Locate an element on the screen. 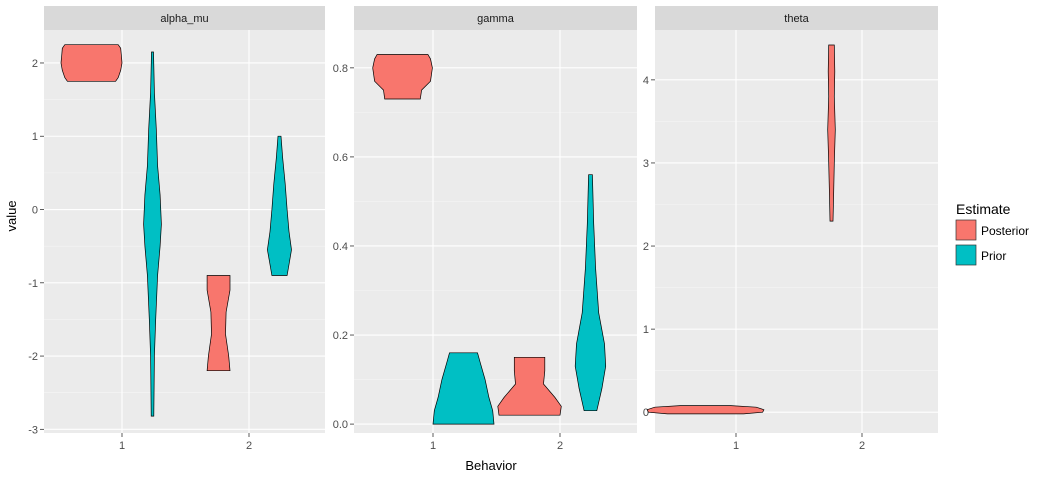 Image resolution: width=1056 pixels, height=480 pixels. y-tick-label: 0.2 is located at coordinates (340, 336).